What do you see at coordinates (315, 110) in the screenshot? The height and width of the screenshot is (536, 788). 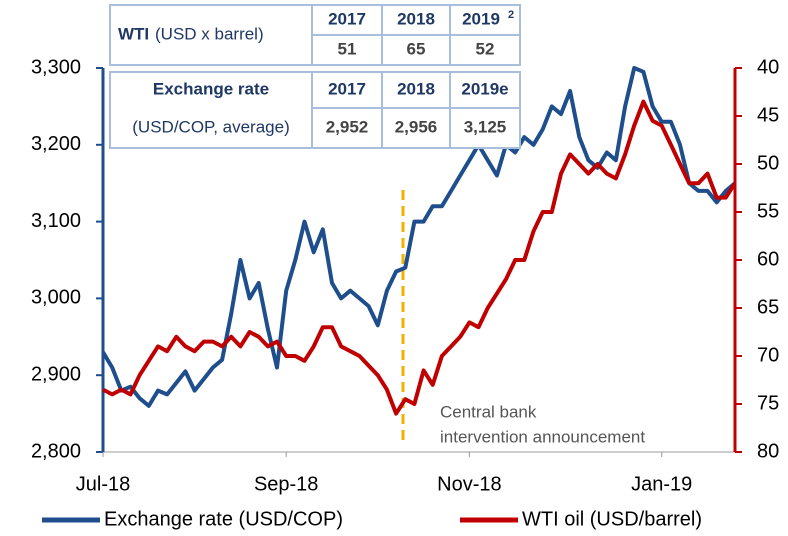 I see `table-bg` at bounding box center [315, 110].